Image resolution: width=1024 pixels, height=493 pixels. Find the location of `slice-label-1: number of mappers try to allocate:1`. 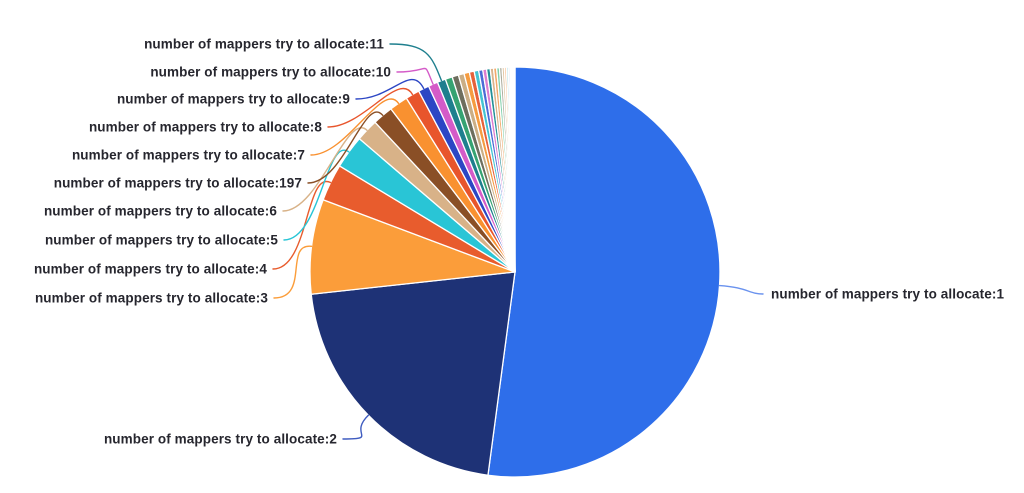

slice-label-1: number of mappers try to allocate:1 is located at coordinates (887, 294).